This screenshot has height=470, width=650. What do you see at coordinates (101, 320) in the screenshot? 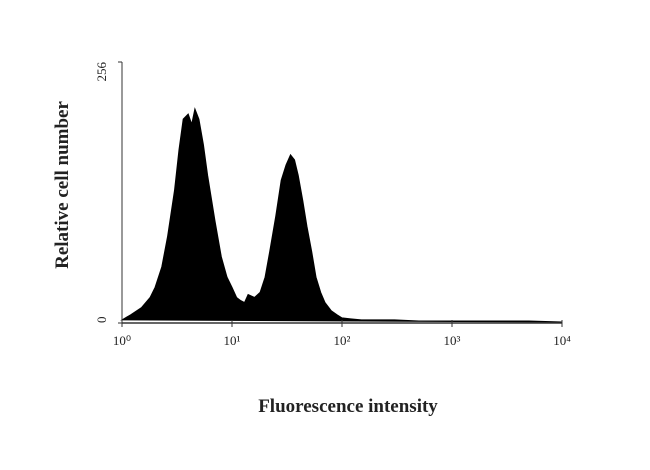
I see `y-tick-label: 0` at bounding box center [101, 320].